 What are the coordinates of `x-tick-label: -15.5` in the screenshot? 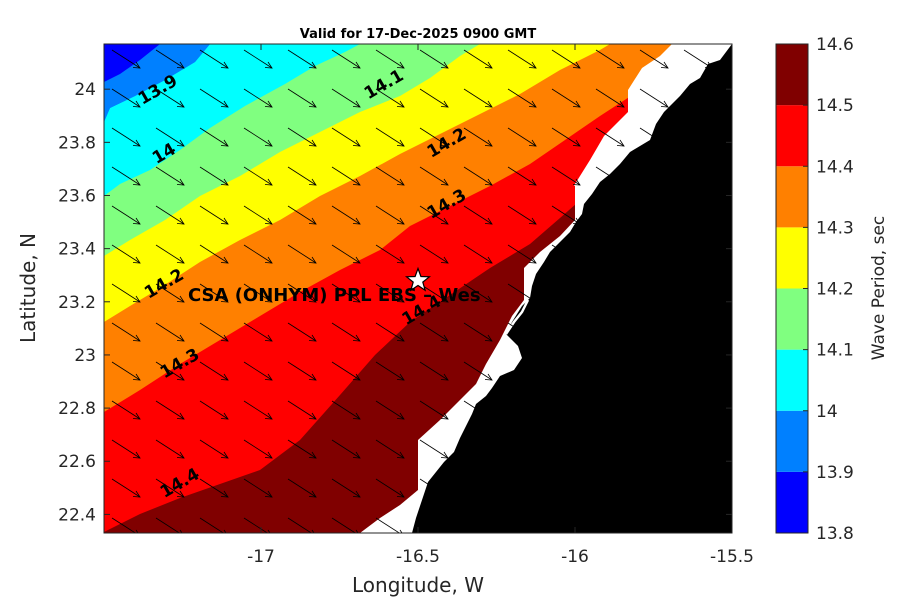 It's located at (732, 557).